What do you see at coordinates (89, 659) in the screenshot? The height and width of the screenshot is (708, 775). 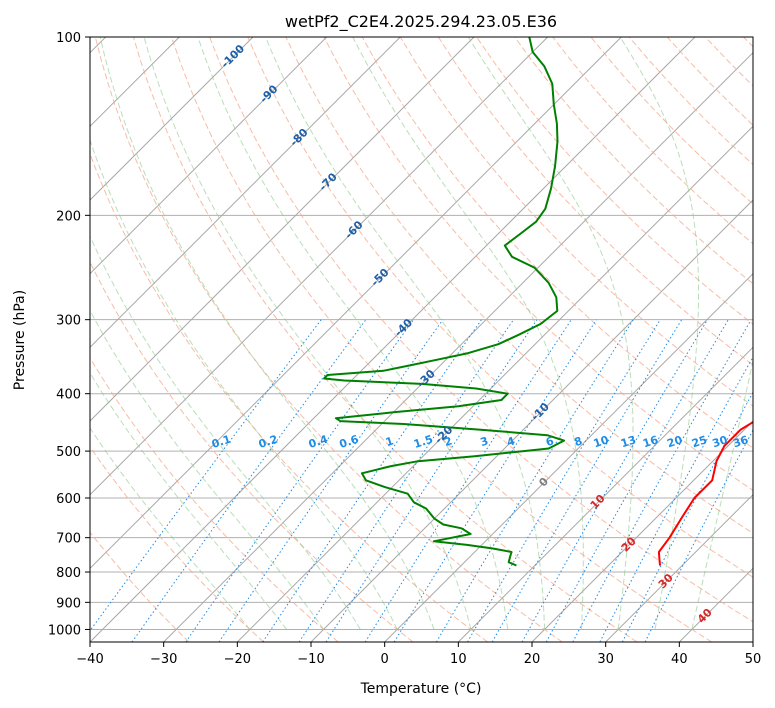 I see `x-tick-label: −40` at bounding box center [89, 659].